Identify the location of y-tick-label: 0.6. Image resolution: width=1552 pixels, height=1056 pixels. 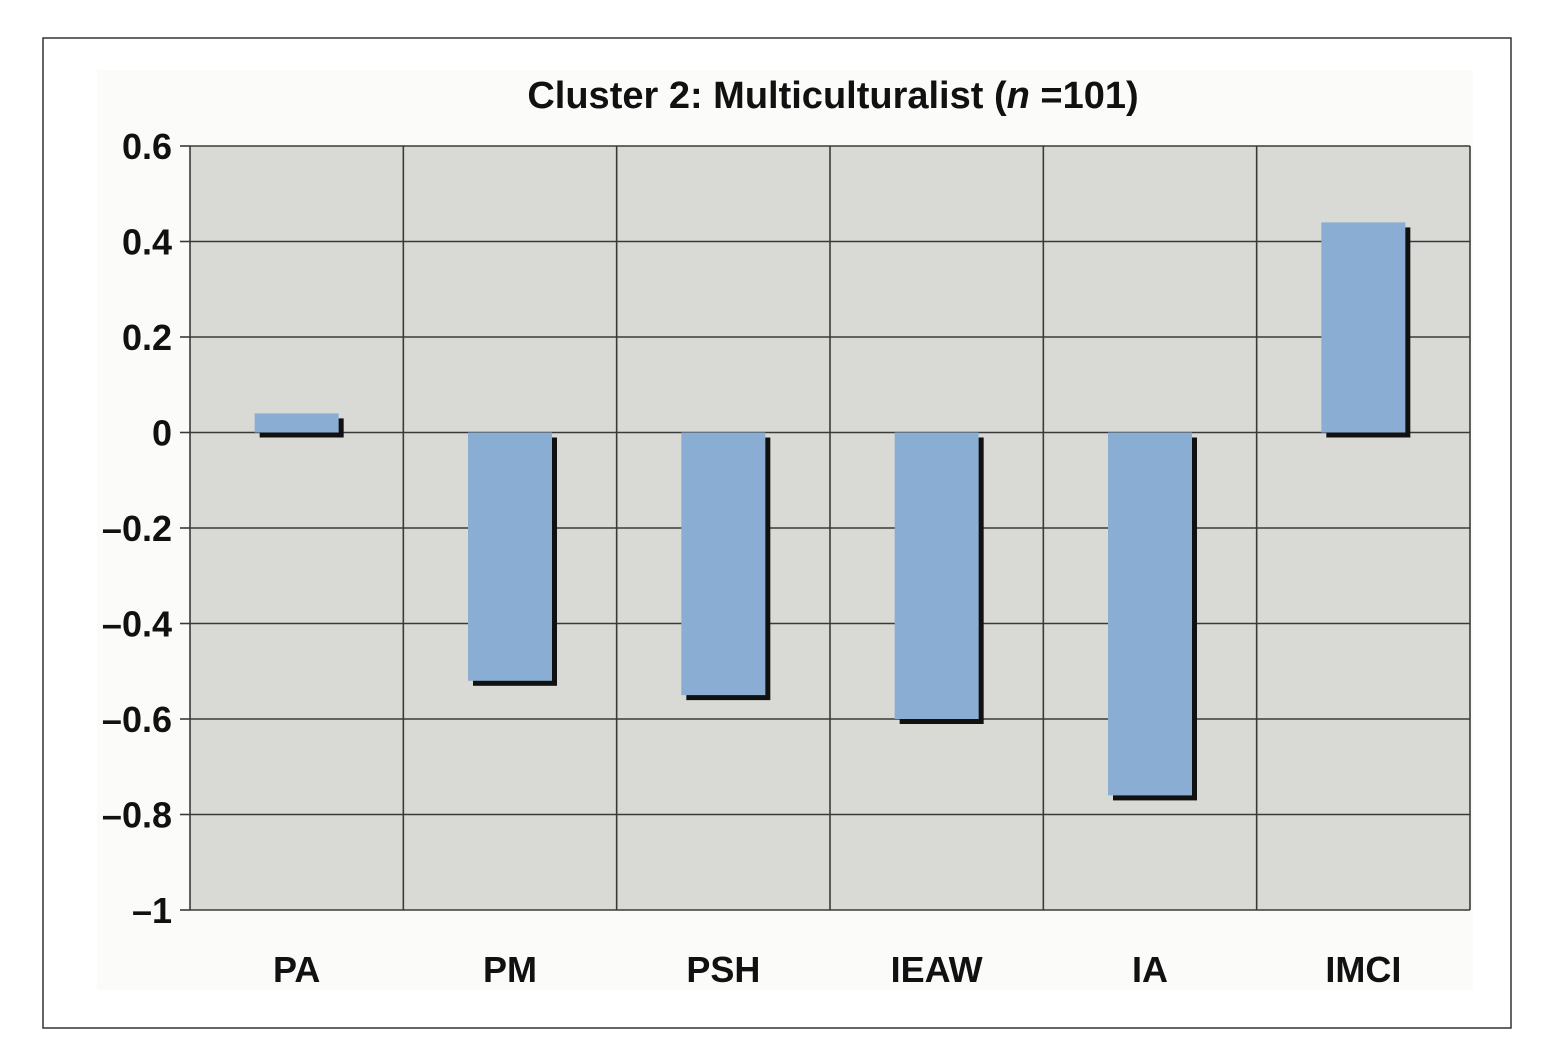
(147, 146).